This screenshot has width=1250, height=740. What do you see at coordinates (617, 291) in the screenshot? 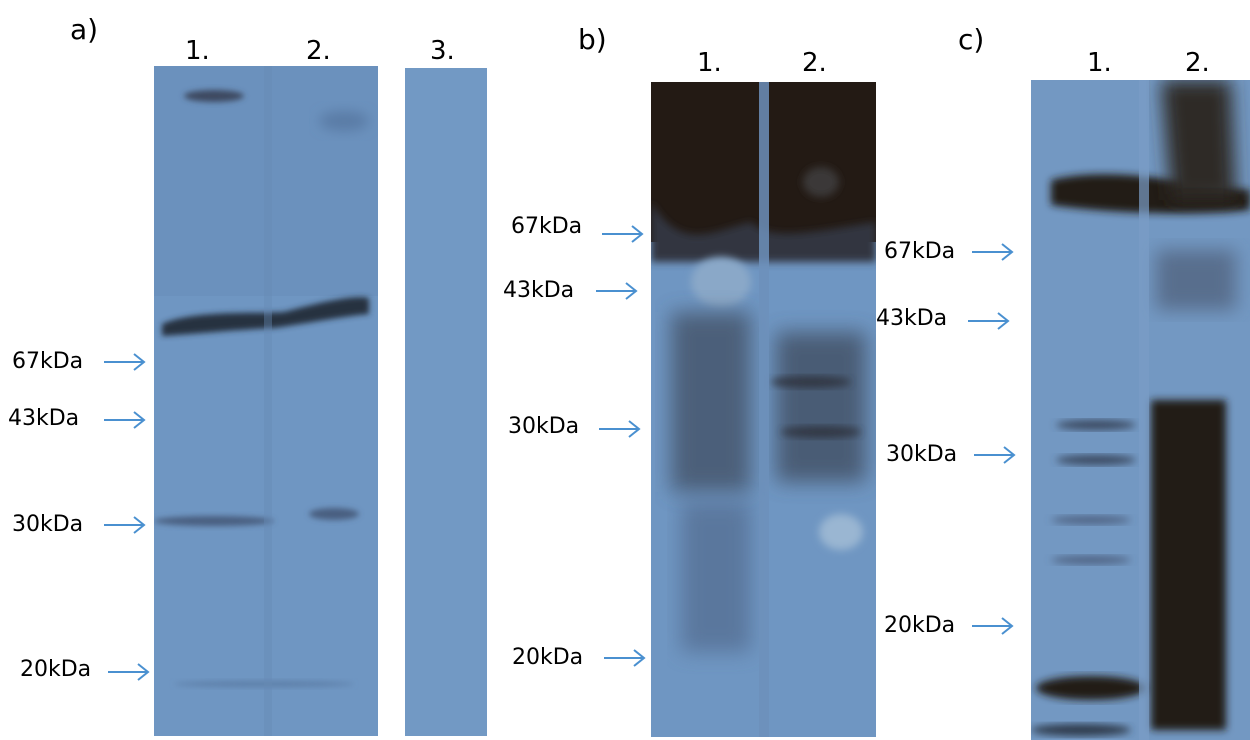
I see `arrow-b-43-icon` at bounding box center [617, 291].